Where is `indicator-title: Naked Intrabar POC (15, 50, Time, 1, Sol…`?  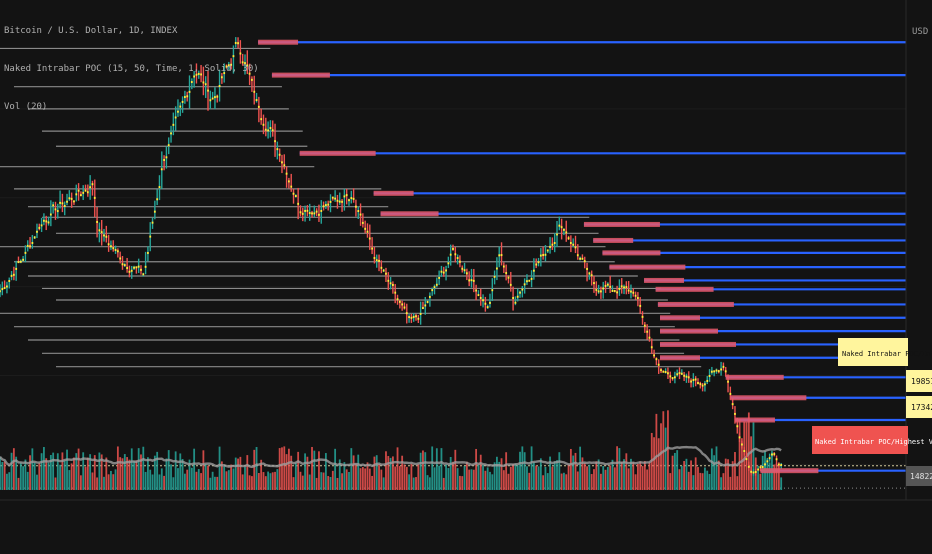 indicator-title: Naked Intrabar POC (15, 50, Time, 1, Sol… is located at coordinates (131, 69).